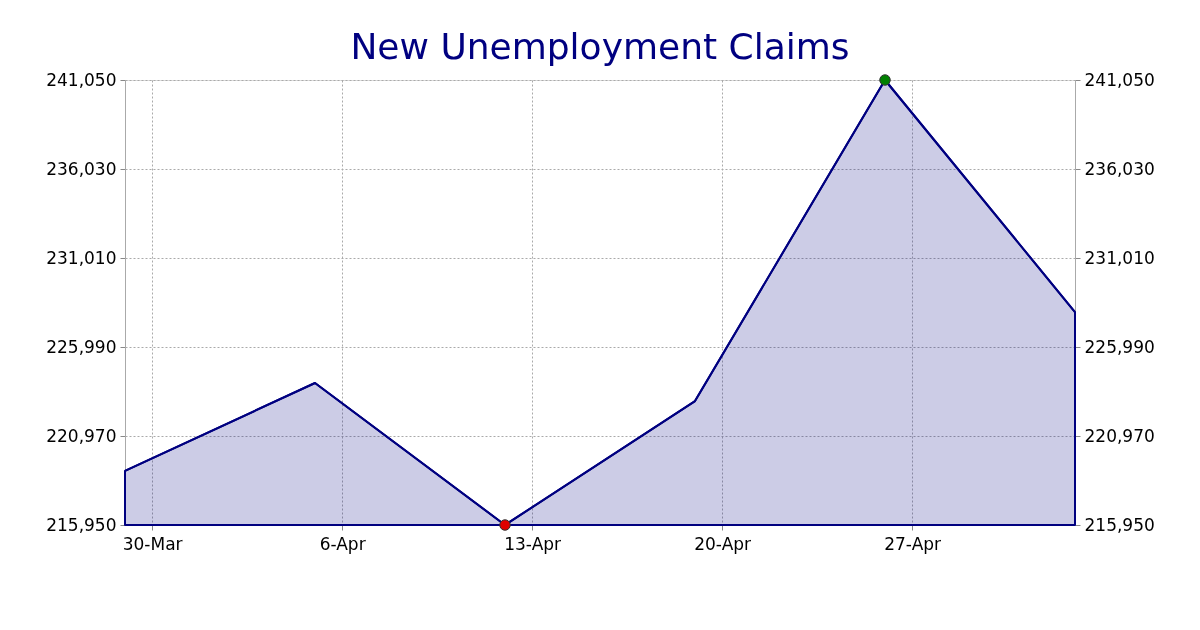 Image resolution: width=1200 pixels, height=630 pixels. Describe the element at coordinates (1119, 524) in the screenshot. I see `y2-tick-label: 215,950` at that location.